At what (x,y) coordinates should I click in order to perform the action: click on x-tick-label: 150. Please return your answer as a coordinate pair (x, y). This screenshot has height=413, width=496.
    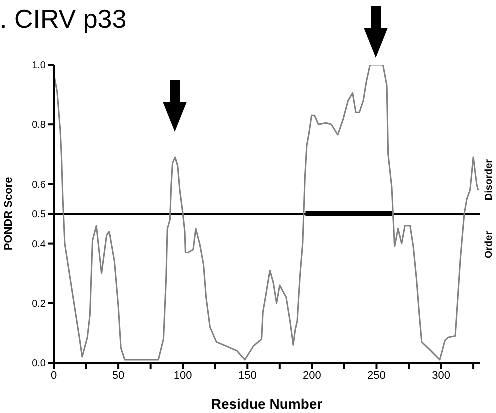
    Looking at the image, I should click on (247, 376).